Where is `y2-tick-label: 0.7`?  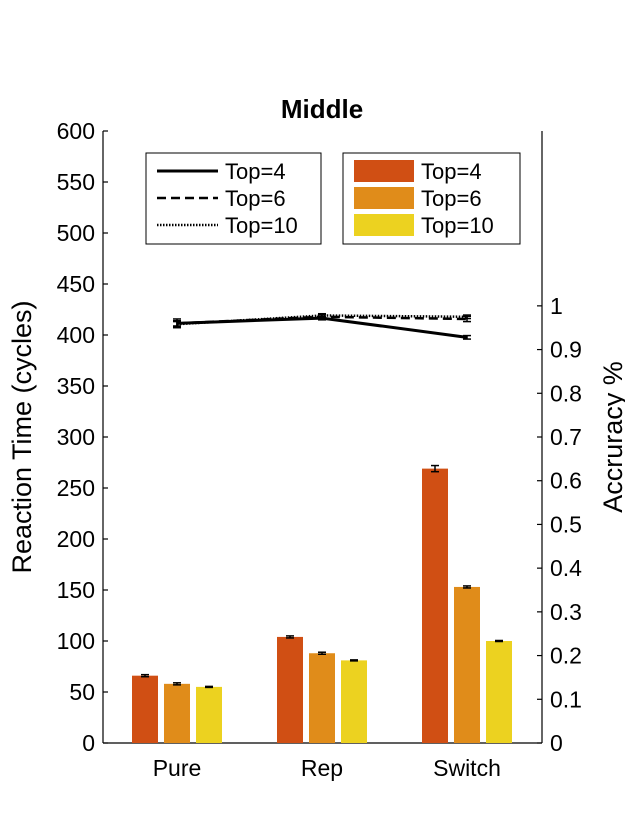
y2-tick-label: 0.7 is located at coordinates (566, 437).